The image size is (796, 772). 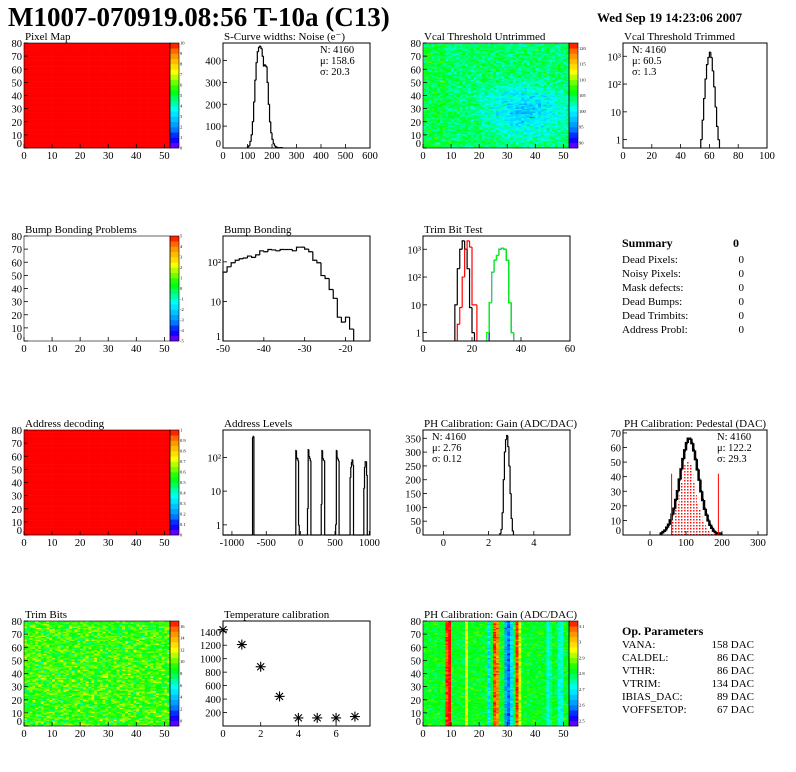 What do you see at coordinates (17, 136) in the screenshot?
I see `y-tick-label: 10` at bounding box center [17, 136].